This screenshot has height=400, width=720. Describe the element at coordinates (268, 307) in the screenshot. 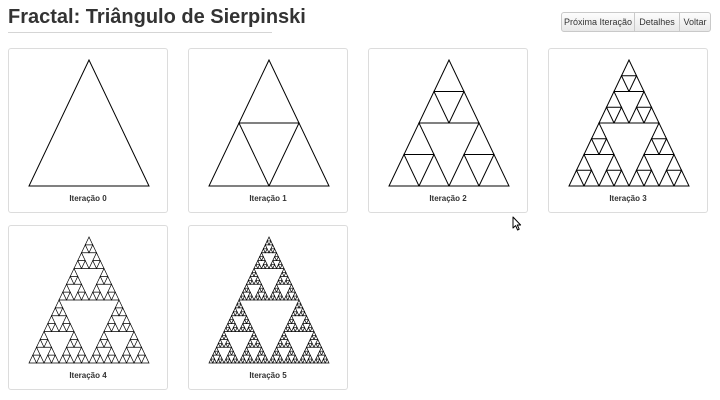

I see `iteration-card: Iteração 5` at that location.